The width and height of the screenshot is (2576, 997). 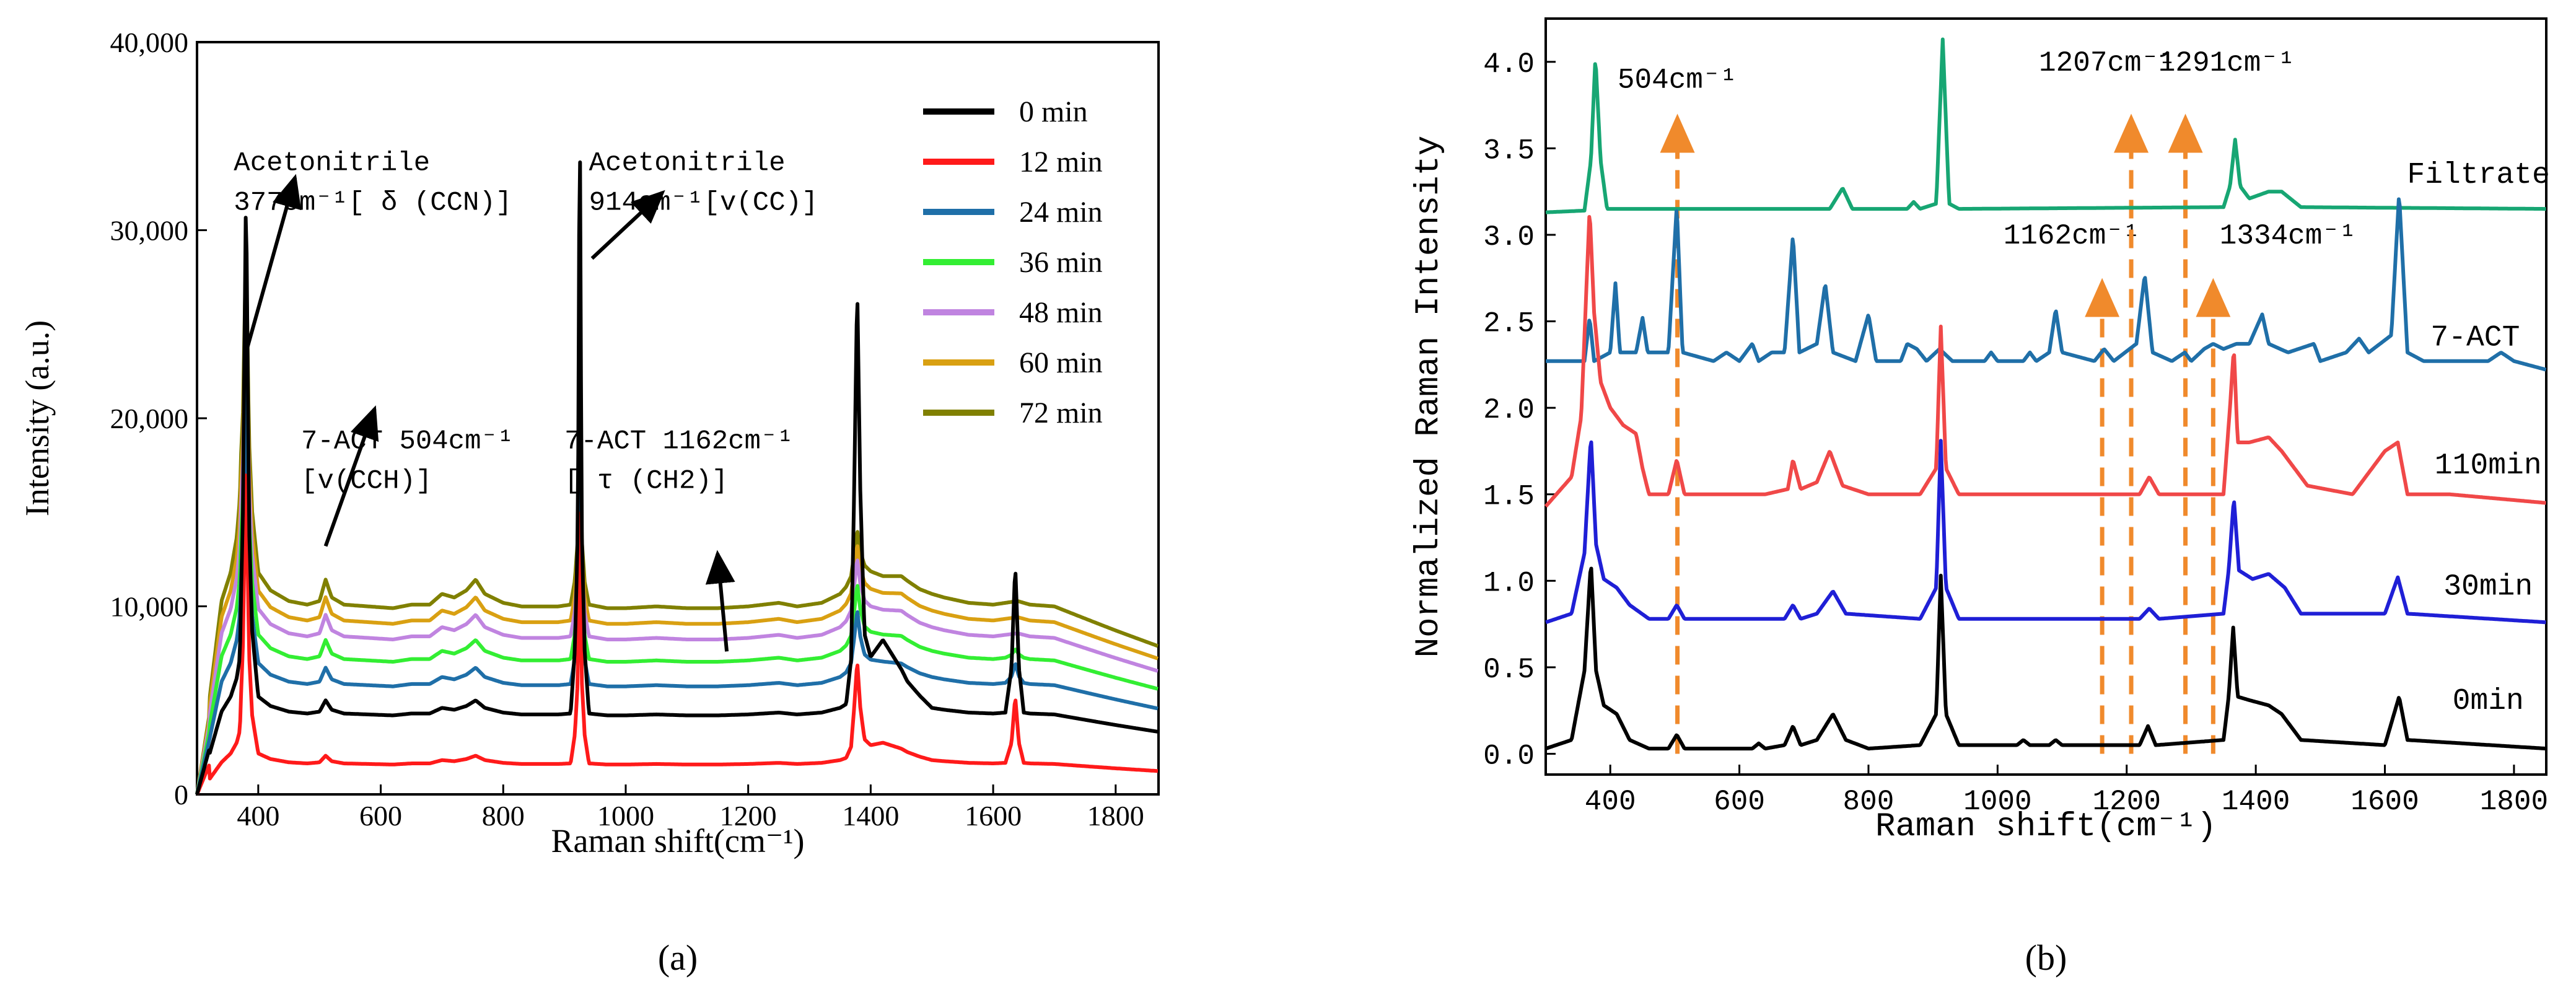 I want to click on panel-b-xtick-label: 600, so click(x=1739, y=802).